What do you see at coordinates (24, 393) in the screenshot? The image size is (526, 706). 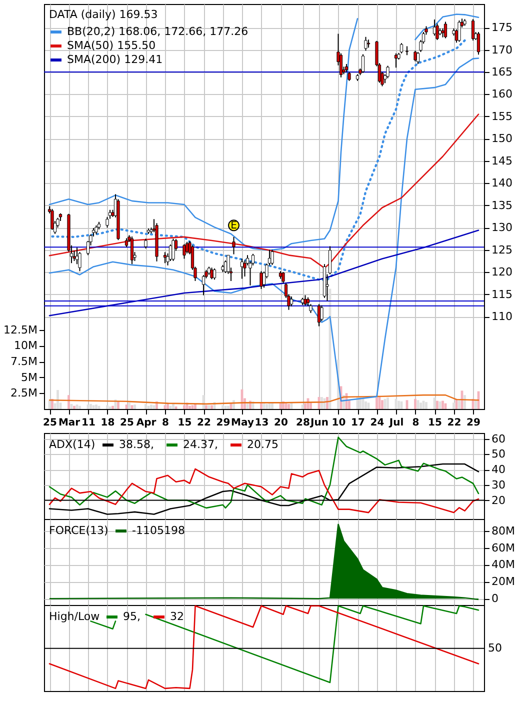 I see `y2-tick-label: 2.5M` at bounding box center [24, 393].